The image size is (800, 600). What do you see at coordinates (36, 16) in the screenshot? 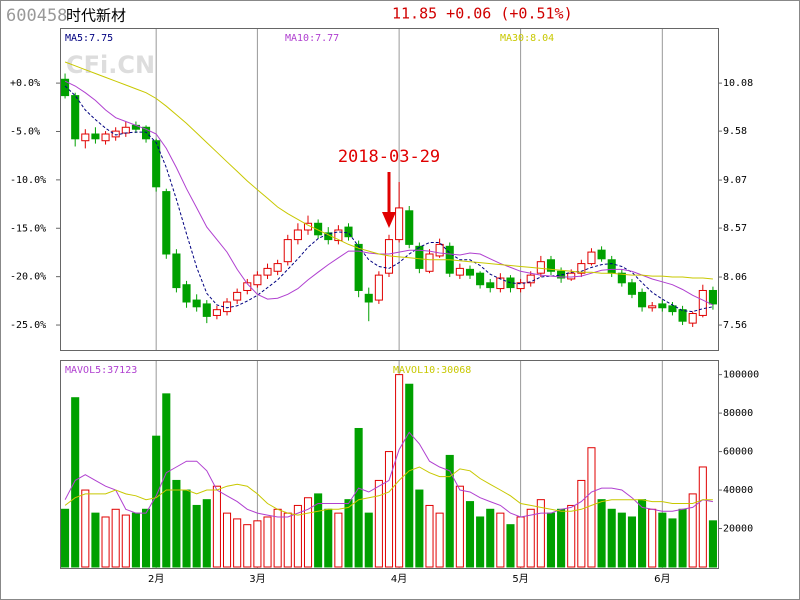
I see `stock-code: 600458` at bounding box center [36, 16].